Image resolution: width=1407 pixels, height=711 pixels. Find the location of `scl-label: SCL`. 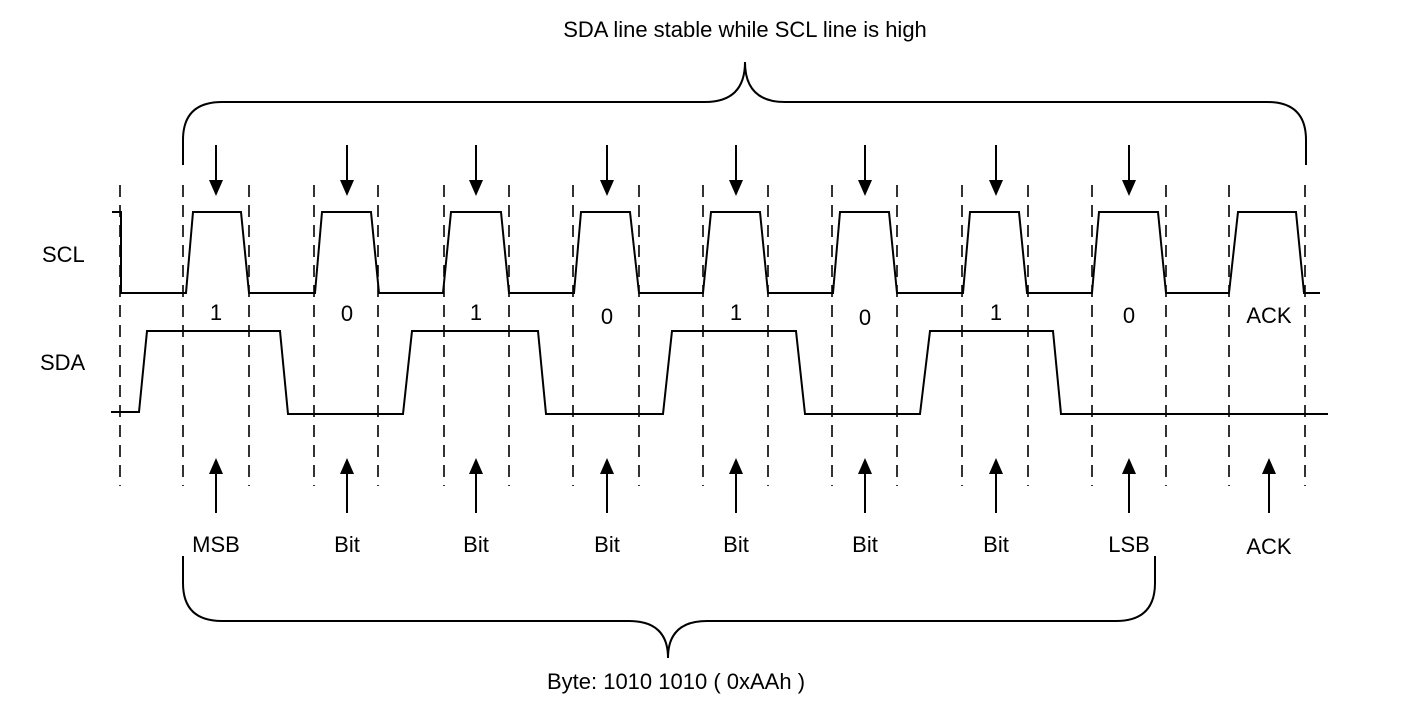

scl-label: SCL is located at coordinates (63, 254).